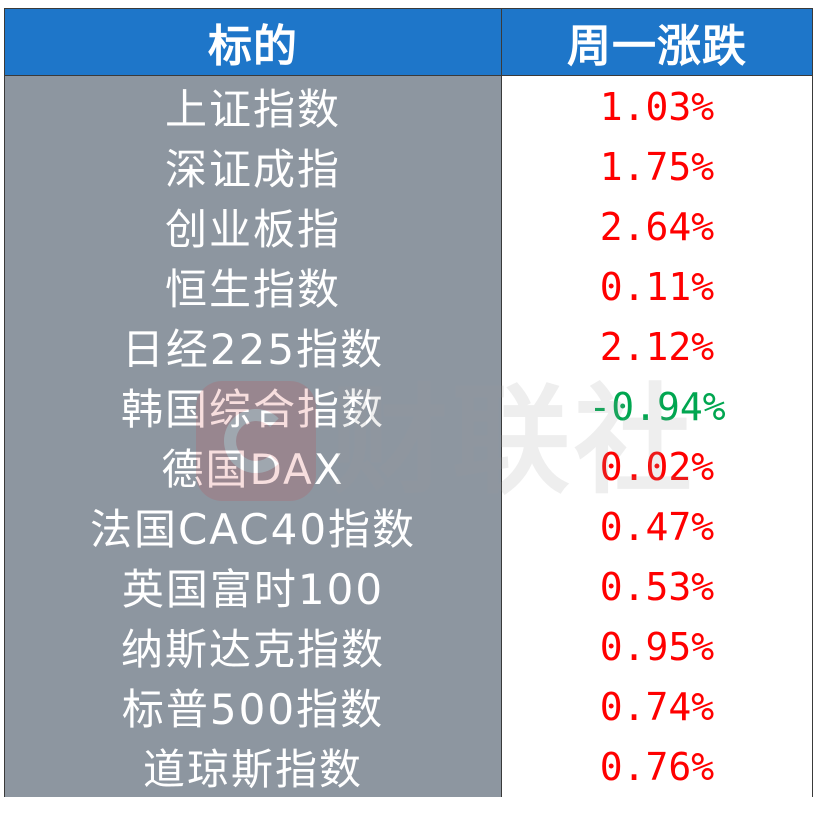 The height and width of the screenshot is (813, 827). What do you see at coordinates (657, 586) in the screenshot?
I see `row-value: 0.53%` at bounding box center [657, 586].